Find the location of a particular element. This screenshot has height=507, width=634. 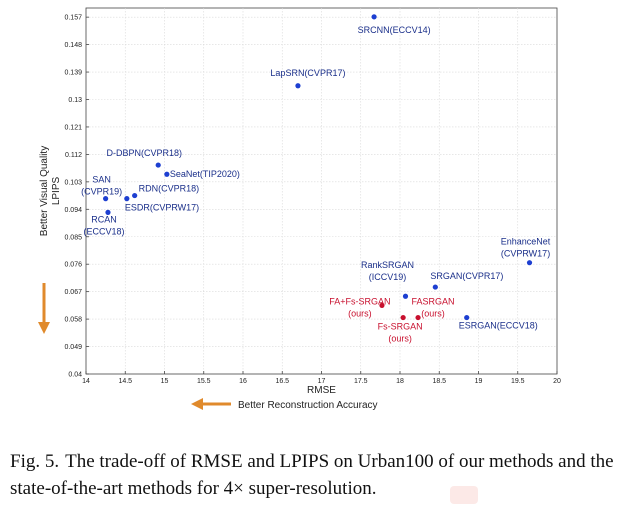

x-tick-label: 18.5 is located at coordinates (439, 381).